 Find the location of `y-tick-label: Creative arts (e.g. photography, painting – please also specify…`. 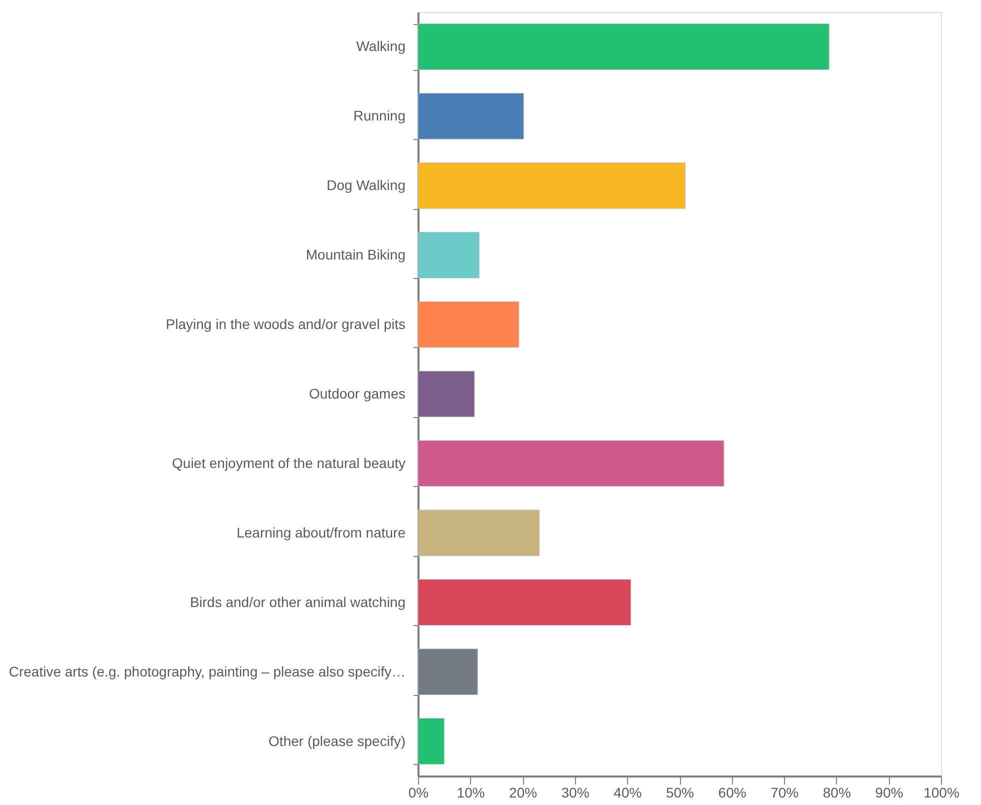

y-tick-label: Creative arts (e.g. photography, painting – please also specify… is located at coordinates (207, 671).